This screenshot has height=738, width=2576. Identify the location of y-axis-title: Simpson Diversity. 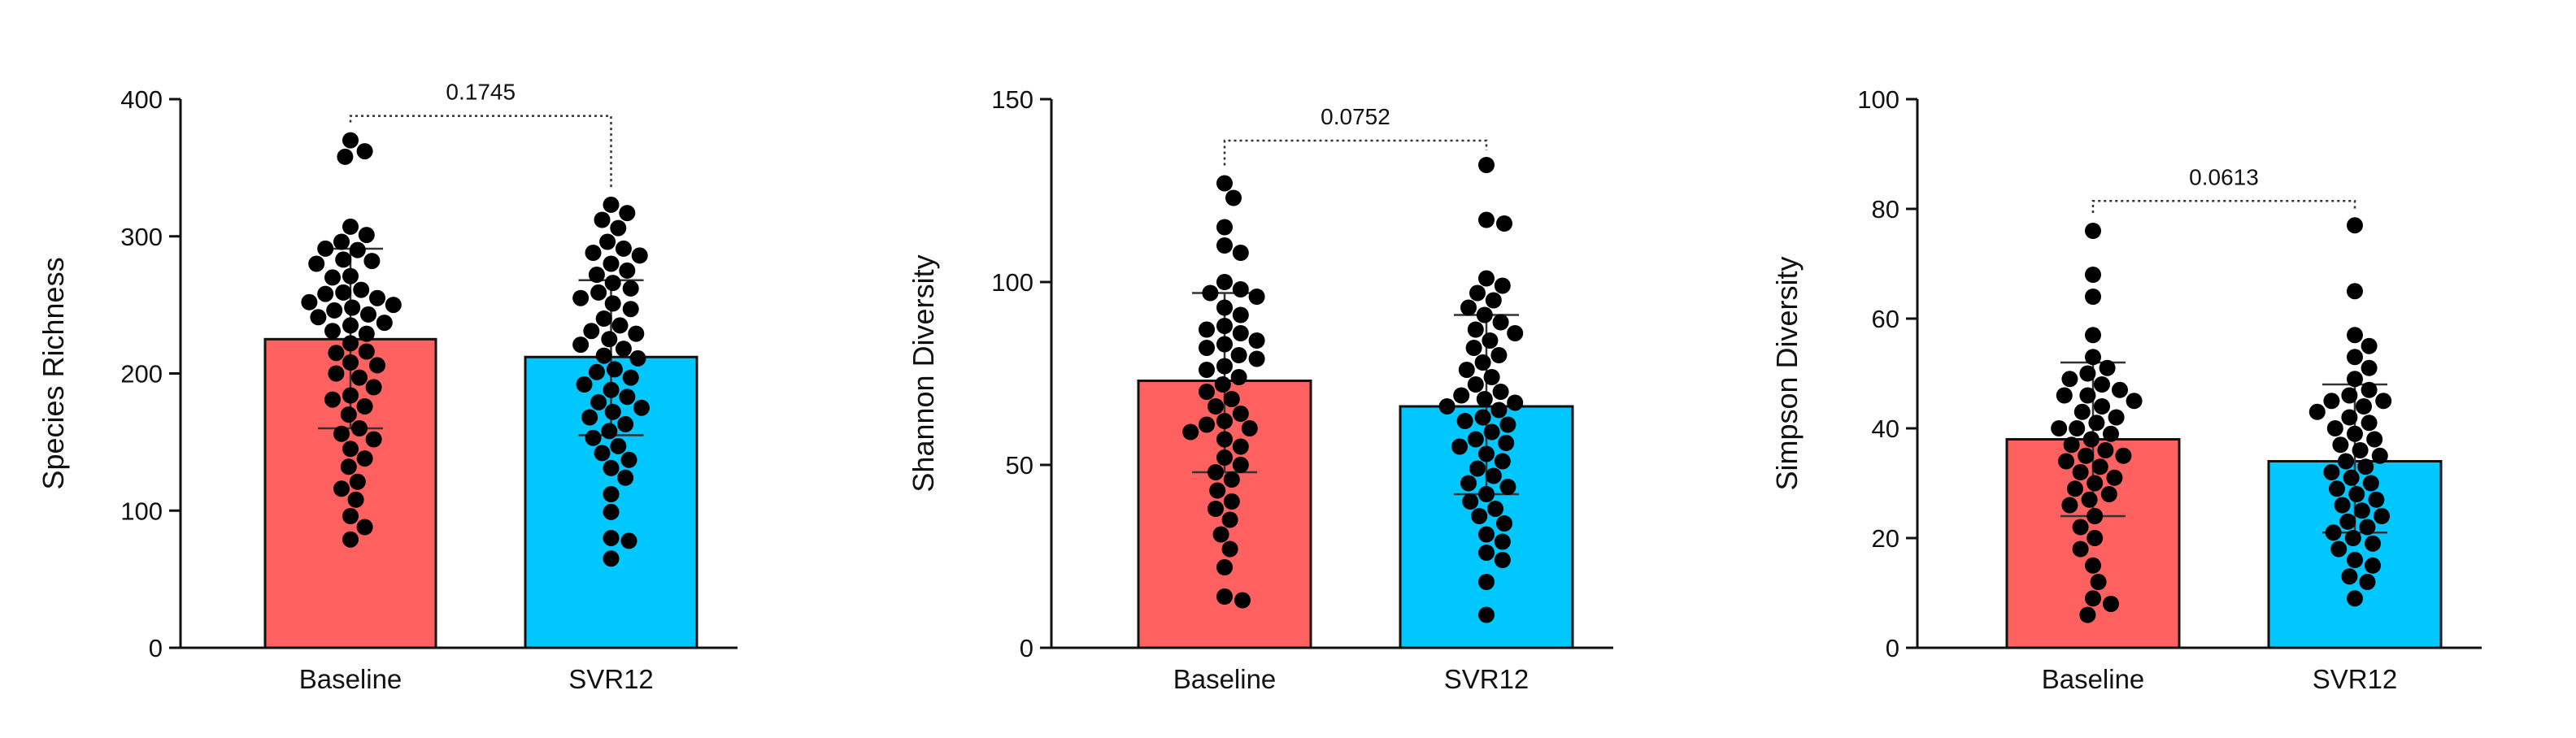
(1787, 373).